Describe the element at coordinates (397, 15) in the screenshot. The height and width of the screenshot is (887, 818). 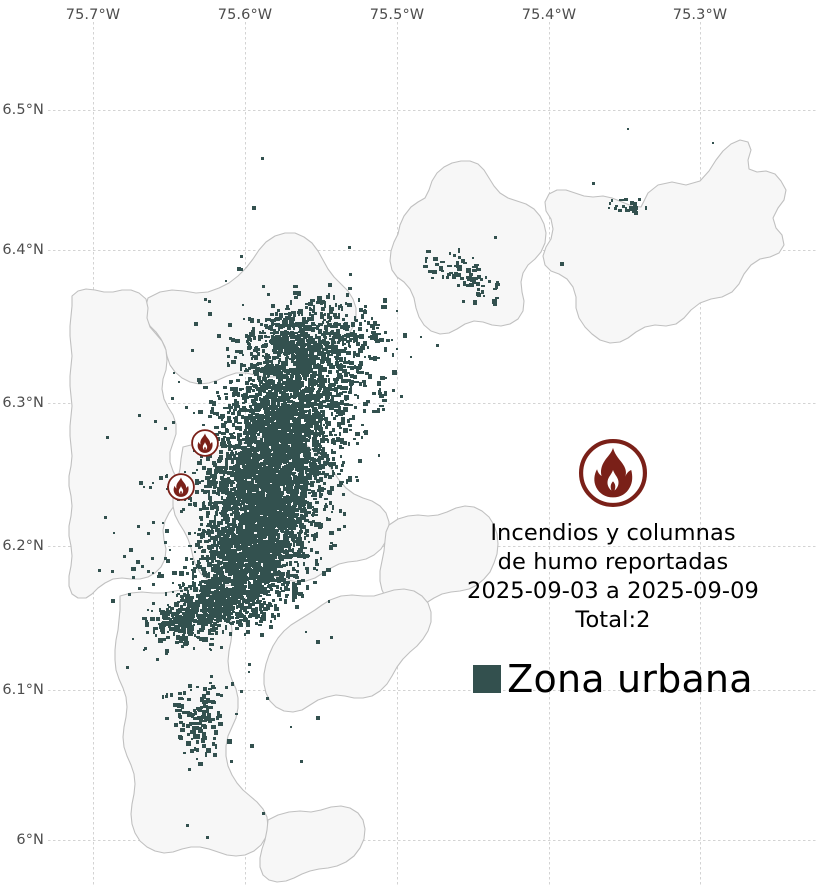
I see `longitude-tick-label: 75.5°W` at that location.